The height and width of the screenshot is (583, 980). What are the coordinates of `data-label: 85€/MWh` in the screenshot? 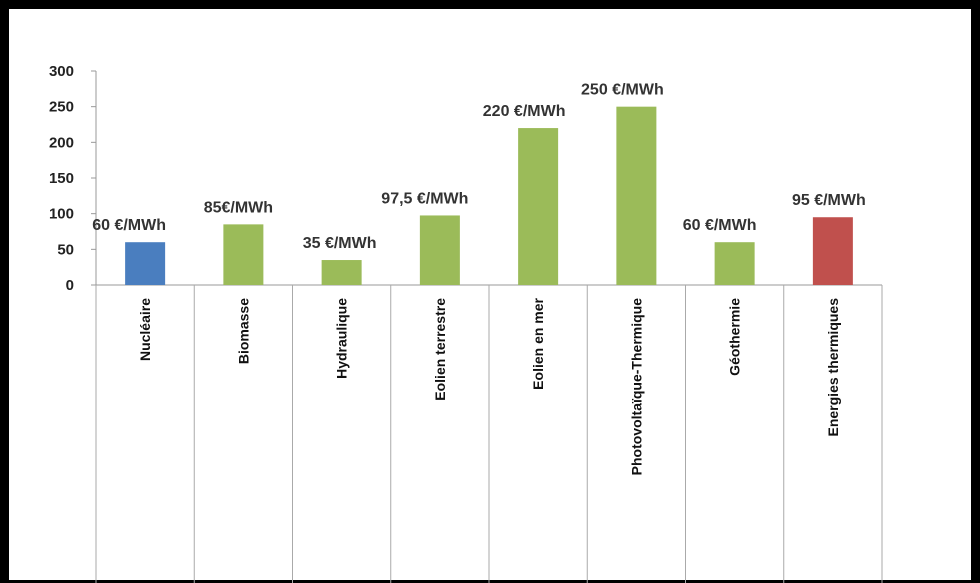 It's located at (238, 207).